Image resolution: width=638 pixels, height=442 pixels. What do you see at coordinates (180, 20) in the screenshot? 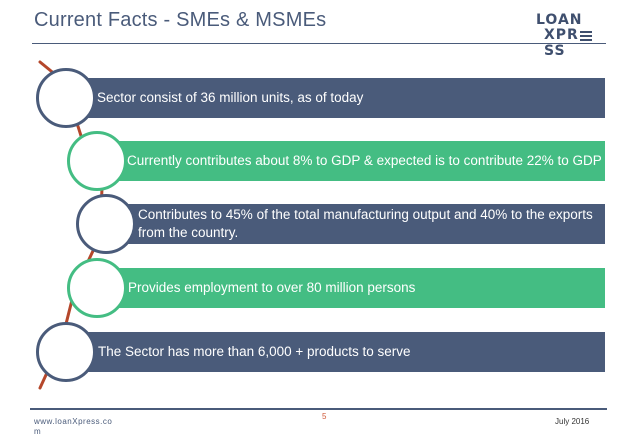
I see `page-title: Current Facts - SMEs & MSMEs` at bounding box center [180, 20].